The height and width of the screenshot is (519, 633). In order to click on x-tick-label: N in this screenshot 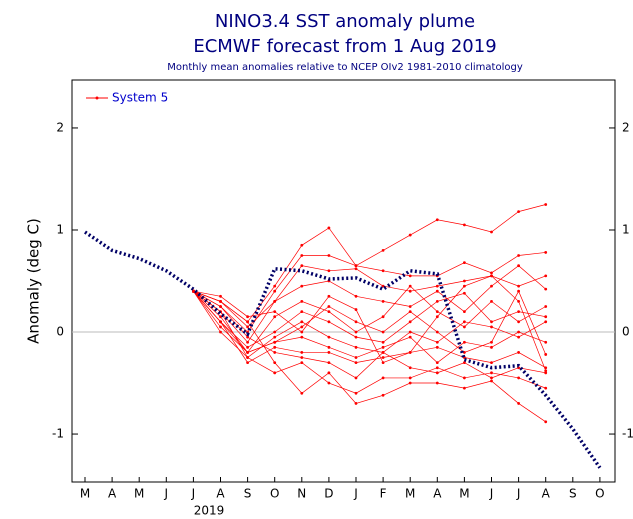, I will do `click(301, 494)`.